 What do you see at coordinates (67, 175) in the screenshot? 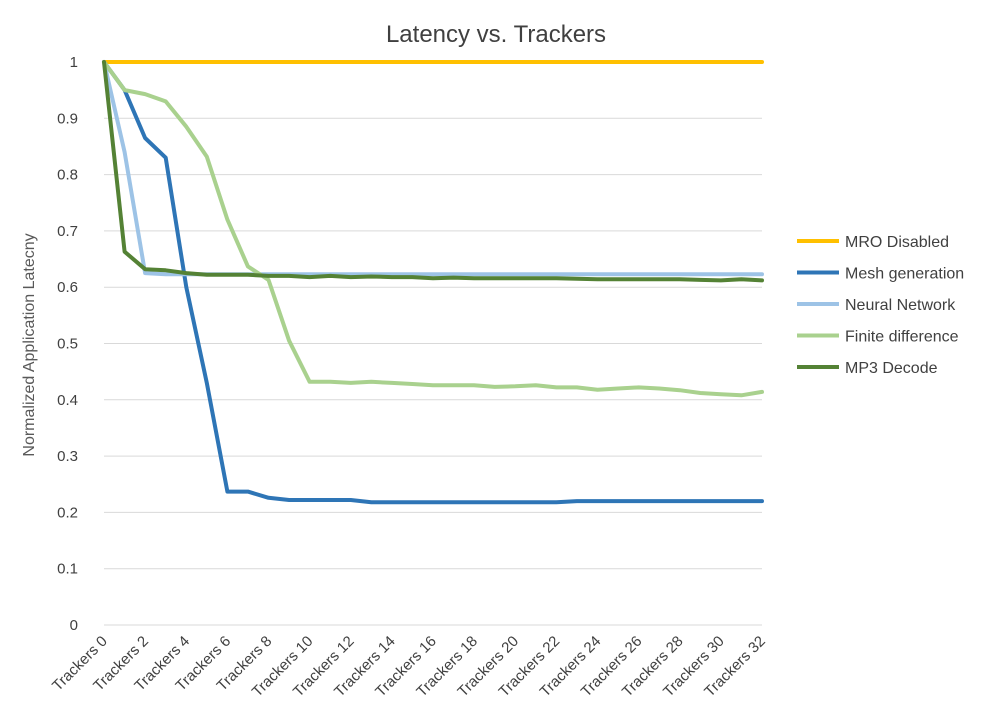
I see `y-tick-label: 0.8` at bounding box center [67, 175].